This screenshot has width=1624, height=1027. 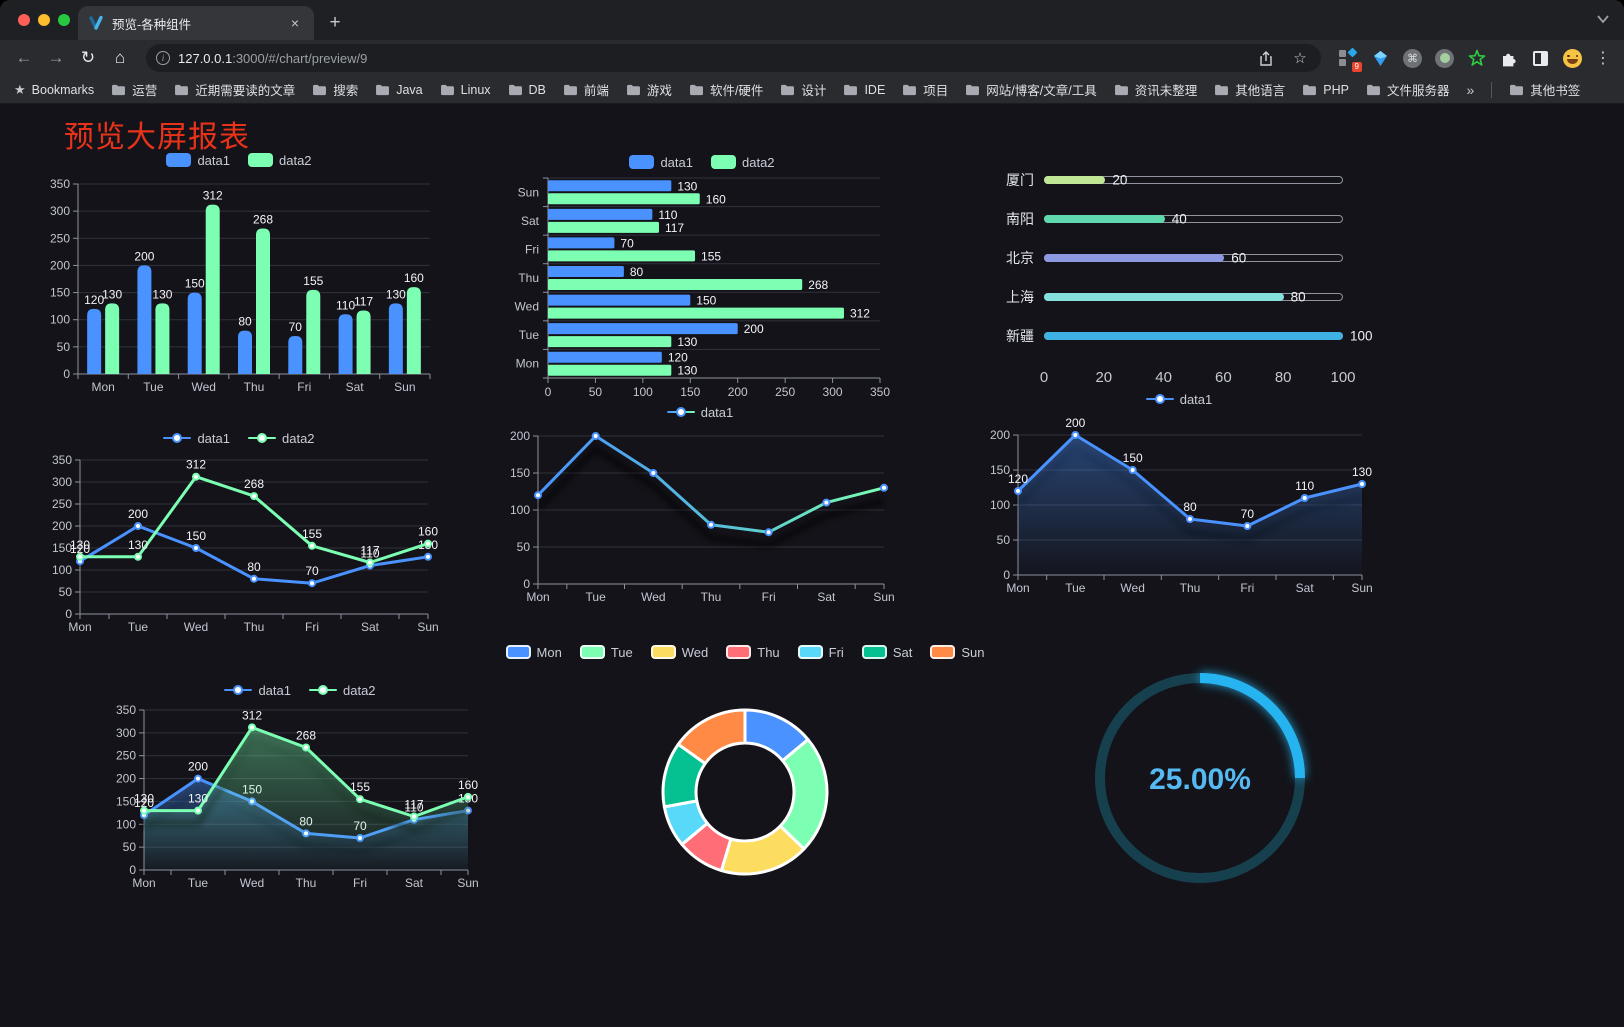 I want to click on green-dot-extension-icon, so click(x=1444, y=58).